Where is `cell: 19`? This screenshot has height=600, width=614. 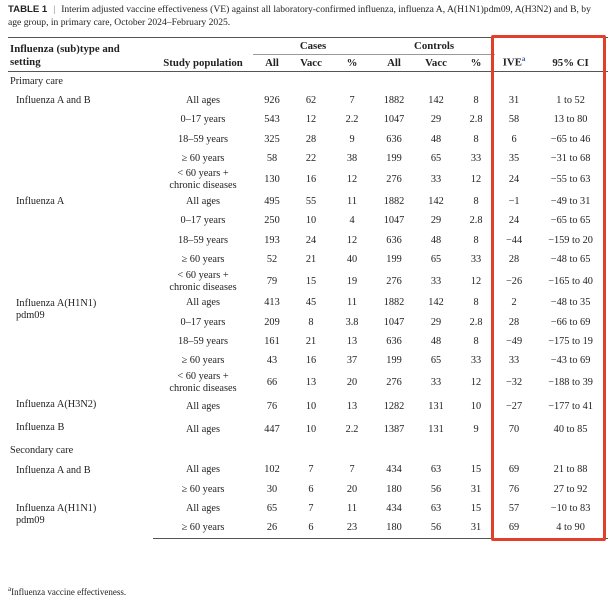 cell: 19 is located at coordinates (352, 281).